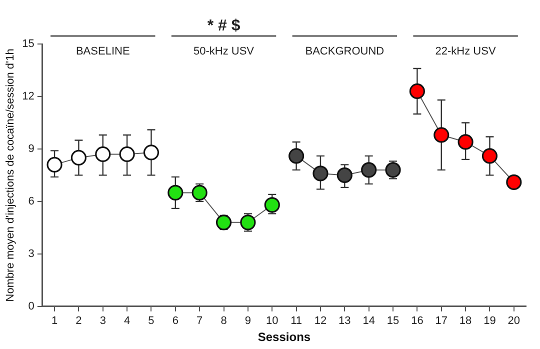  Describe the element at coordinates (344, 52) in the screenshot. I see `annotation: BACKGROUND` at that location.